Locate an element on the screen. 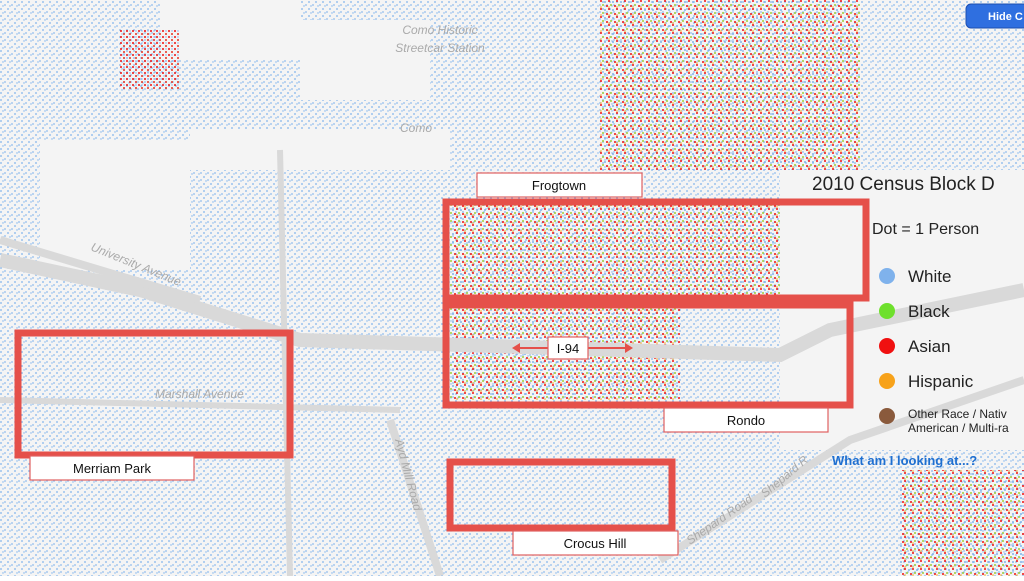  annotation: Merriam Park is located at coordinates (112, 468).